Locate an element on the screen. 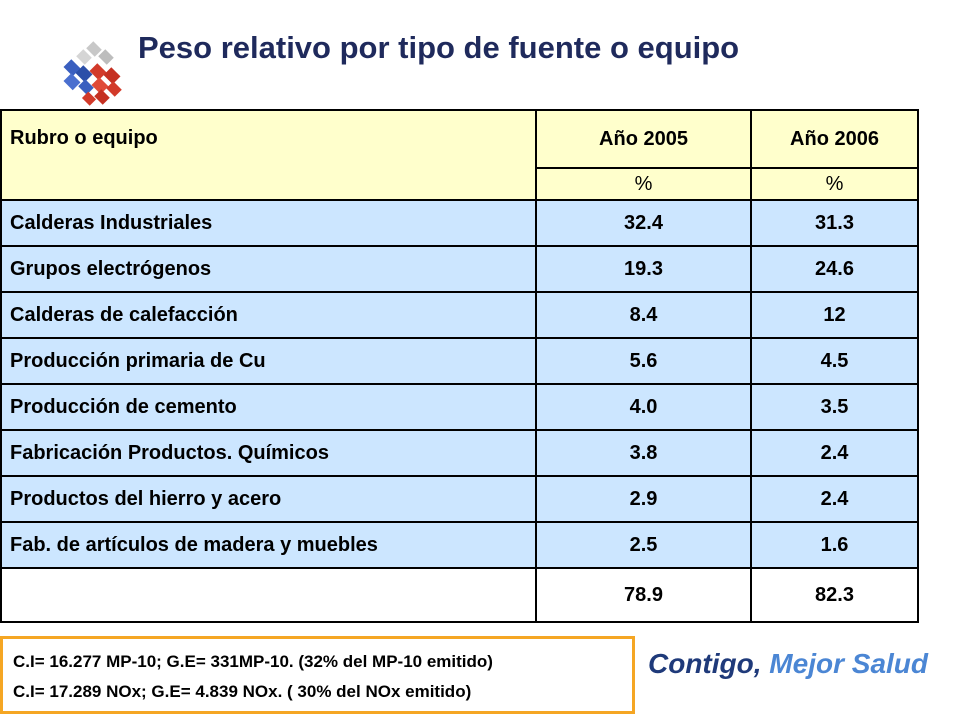 The width and height of the screenshot is (960, 720). row-label: Calderas Industriales is located at coordinates (268, 223).